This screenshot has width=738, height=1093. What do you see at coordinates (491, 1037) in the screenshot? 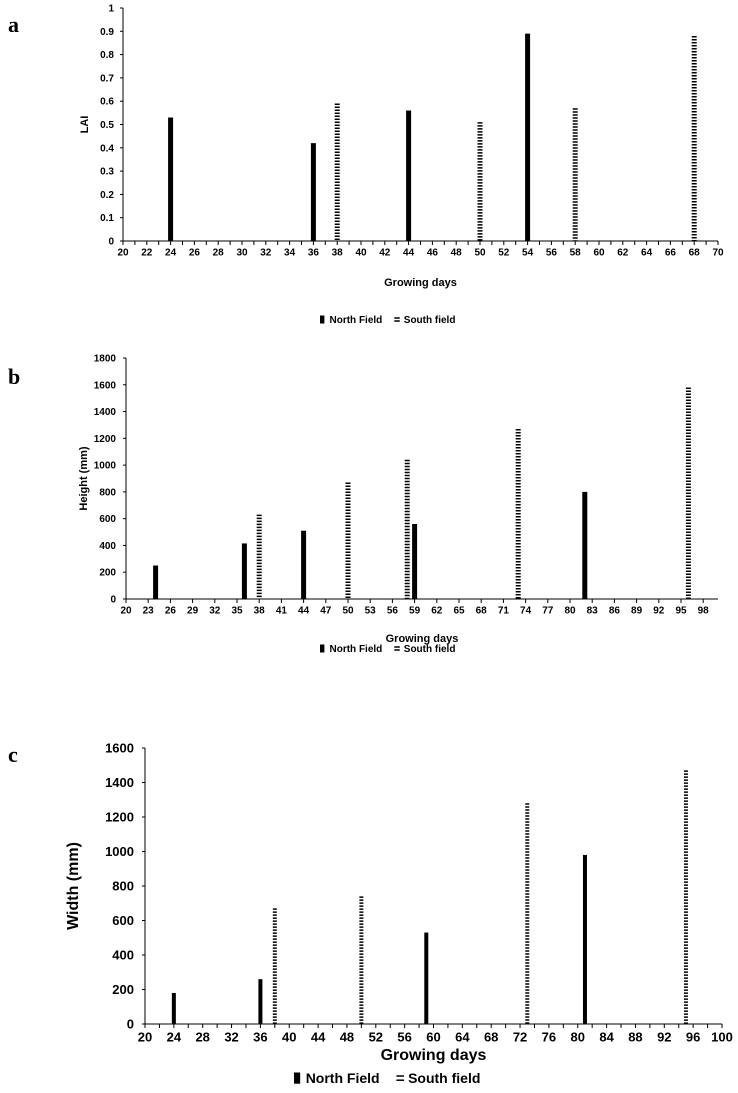
I see `panel-c-x-tick-label: 68` at bounding box center [491, 1037].